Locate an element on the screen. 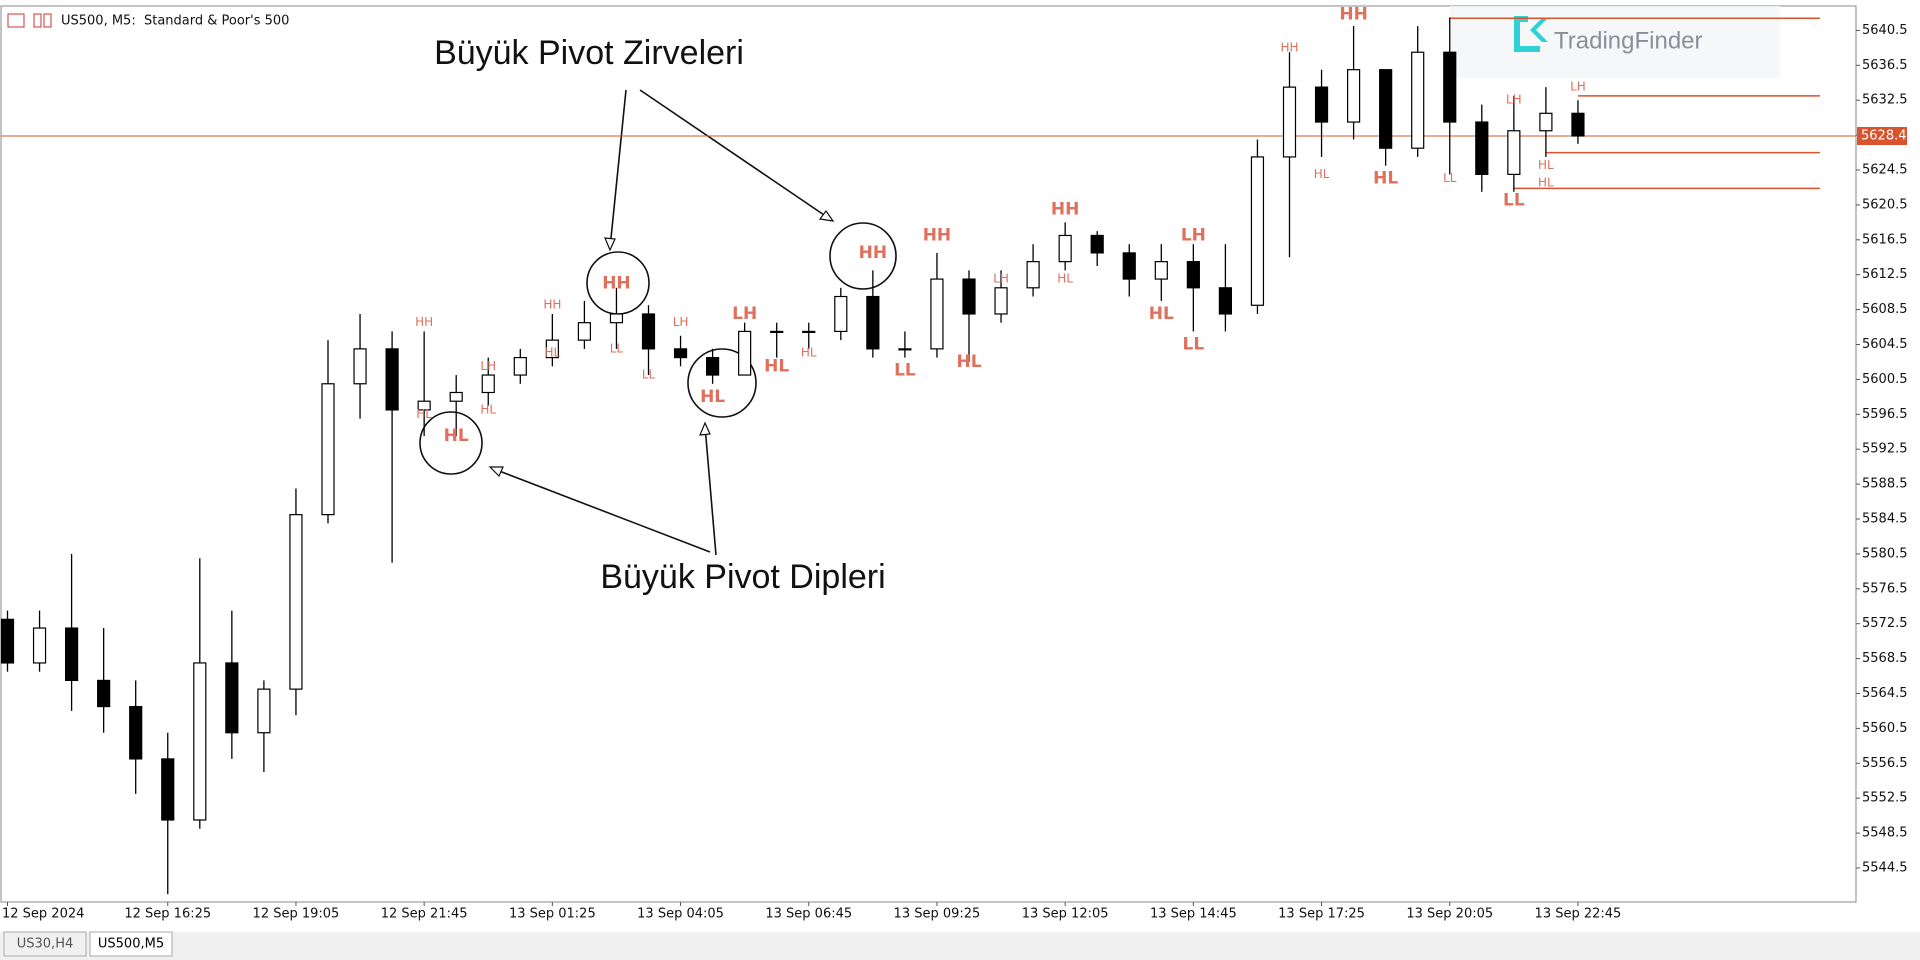 The image size is (1920, 960). annotation: Büyük Pivot Zirveleri is located at coordinates (589, 53).